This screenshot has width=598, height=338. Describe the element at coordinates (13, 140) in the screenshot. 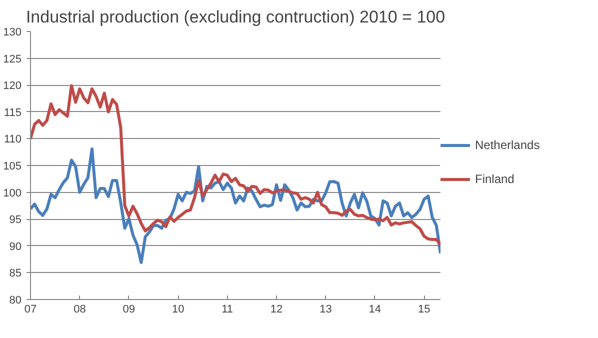

I see `y-tick-label: 110` at that location.